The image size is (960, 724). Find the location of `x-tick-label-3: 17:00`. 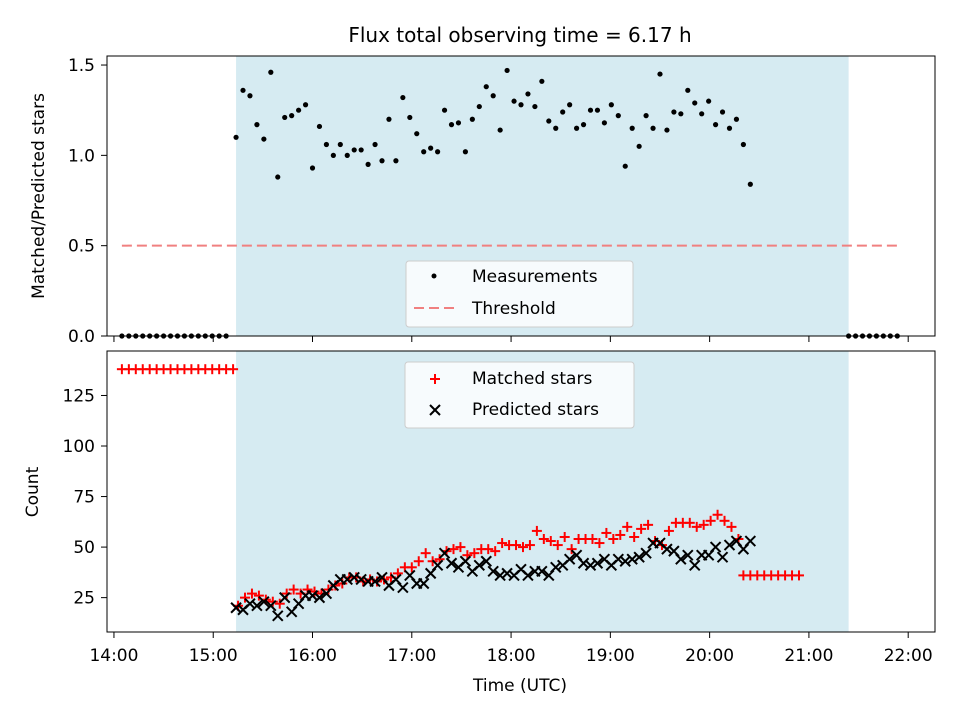

x-tick-label-3: 17:00 is located at coordinates (411, 656).